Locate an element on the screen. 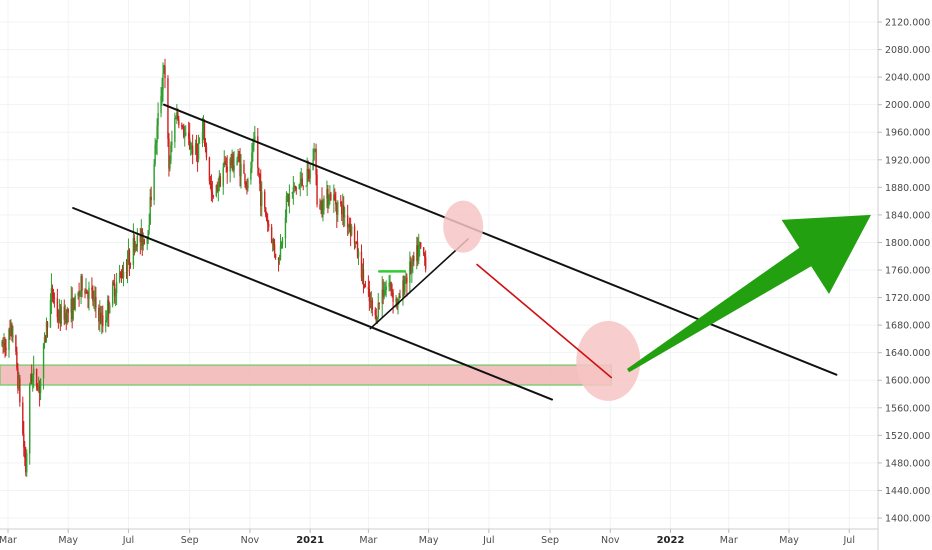  demand-zone-box is located at coordinates (306, 375).